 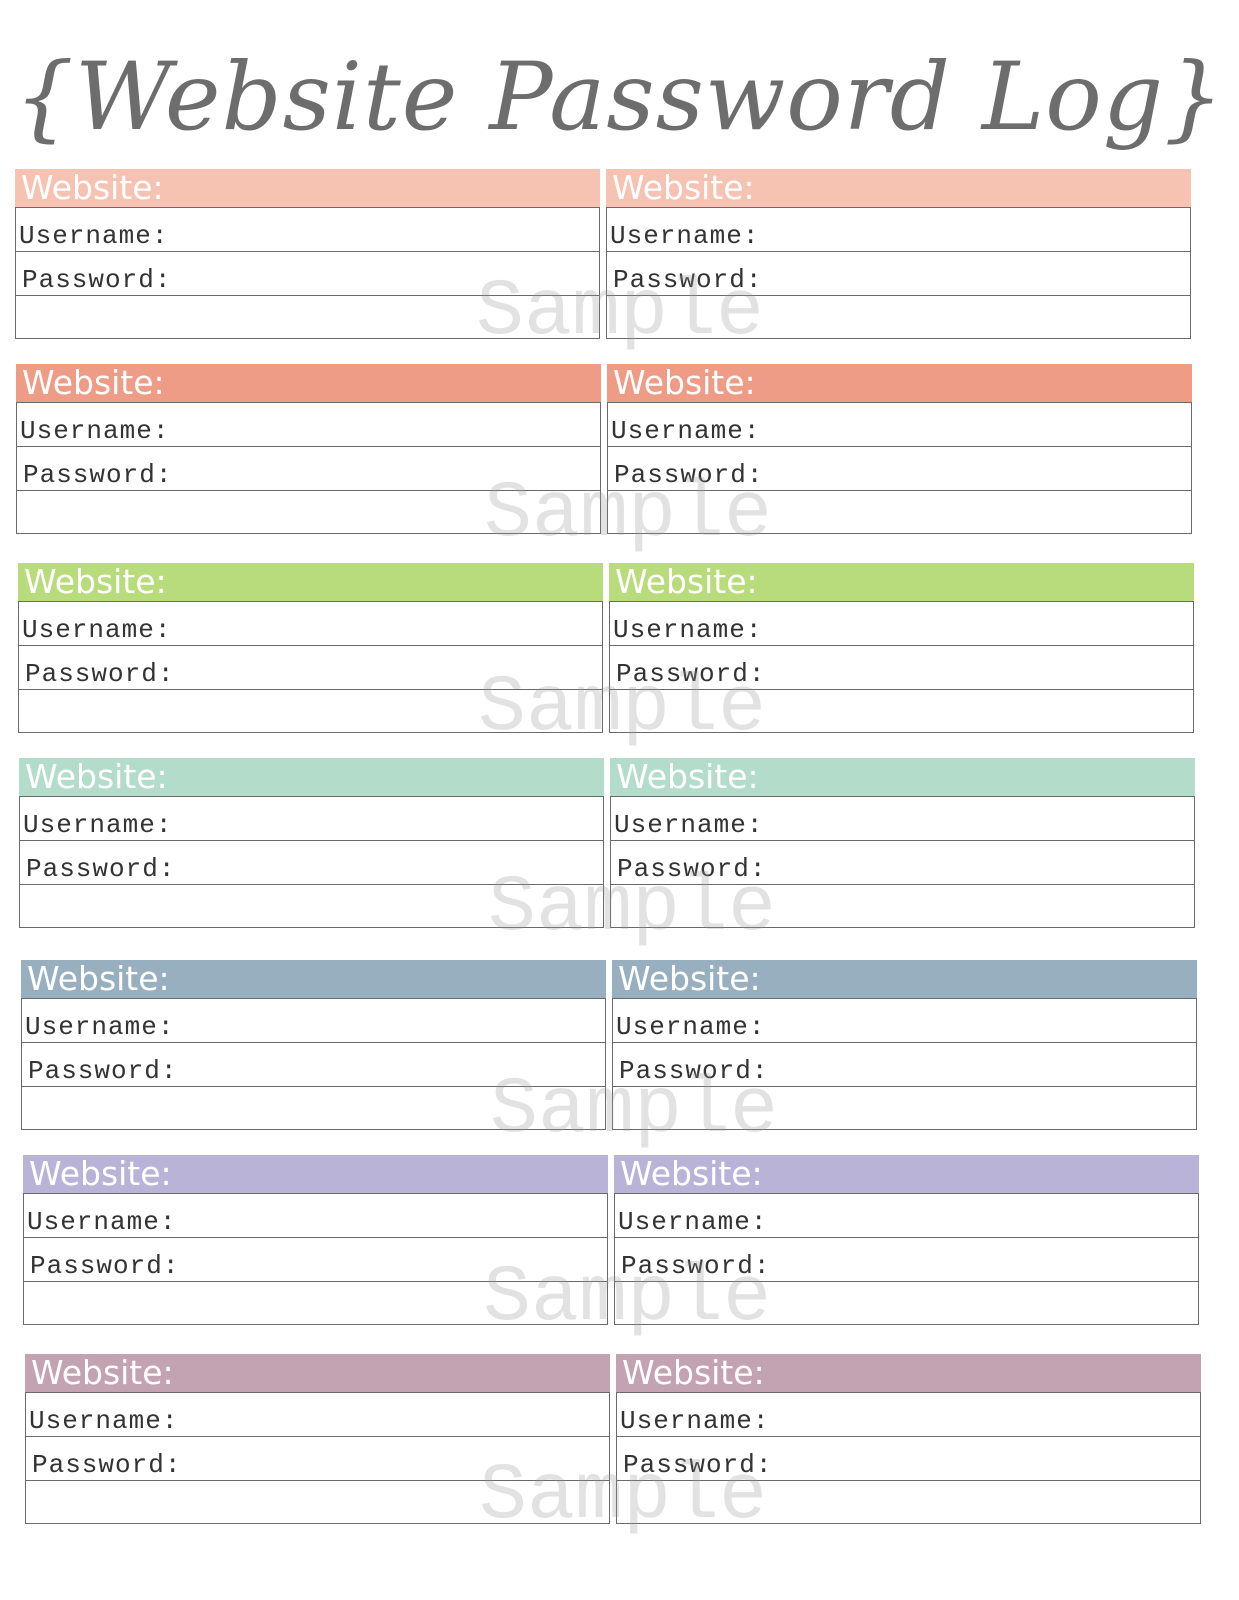 I want to click on page-title: {Website Password Log}, so click(x=619, y=97).